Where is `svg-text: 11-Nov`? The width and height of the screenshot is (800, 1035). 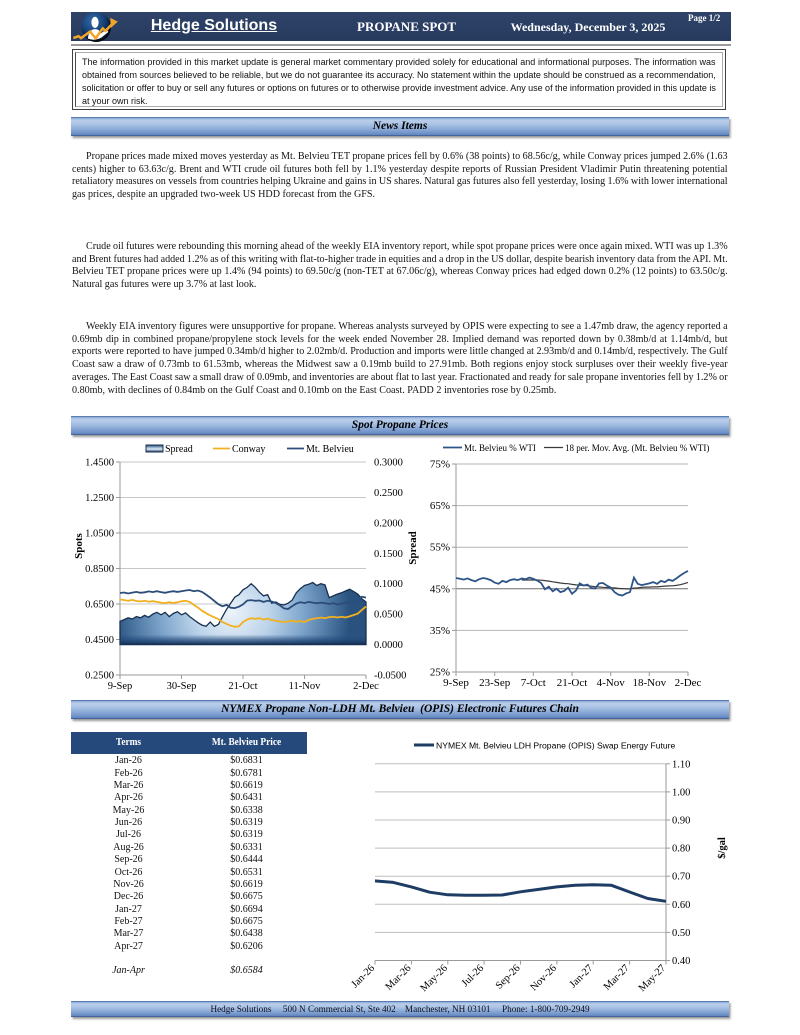
svg-text: 11-Nov is located at coordinates (305, 686).